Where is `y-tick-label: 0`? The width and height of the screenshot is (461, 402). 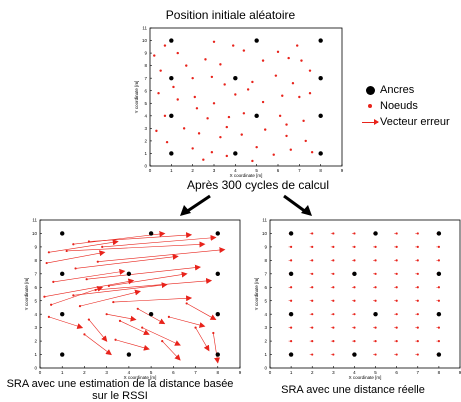 y-tick-label: 0 is located at coordinates (145, 166).